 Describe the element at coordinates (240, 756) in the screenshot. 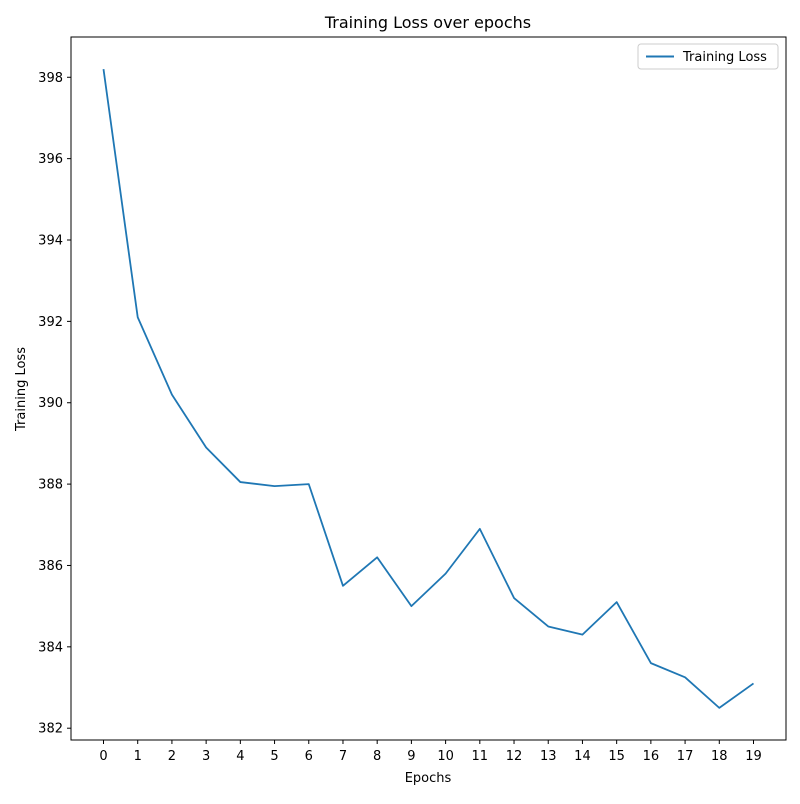

I see `x-tick-label: 4` at that location.